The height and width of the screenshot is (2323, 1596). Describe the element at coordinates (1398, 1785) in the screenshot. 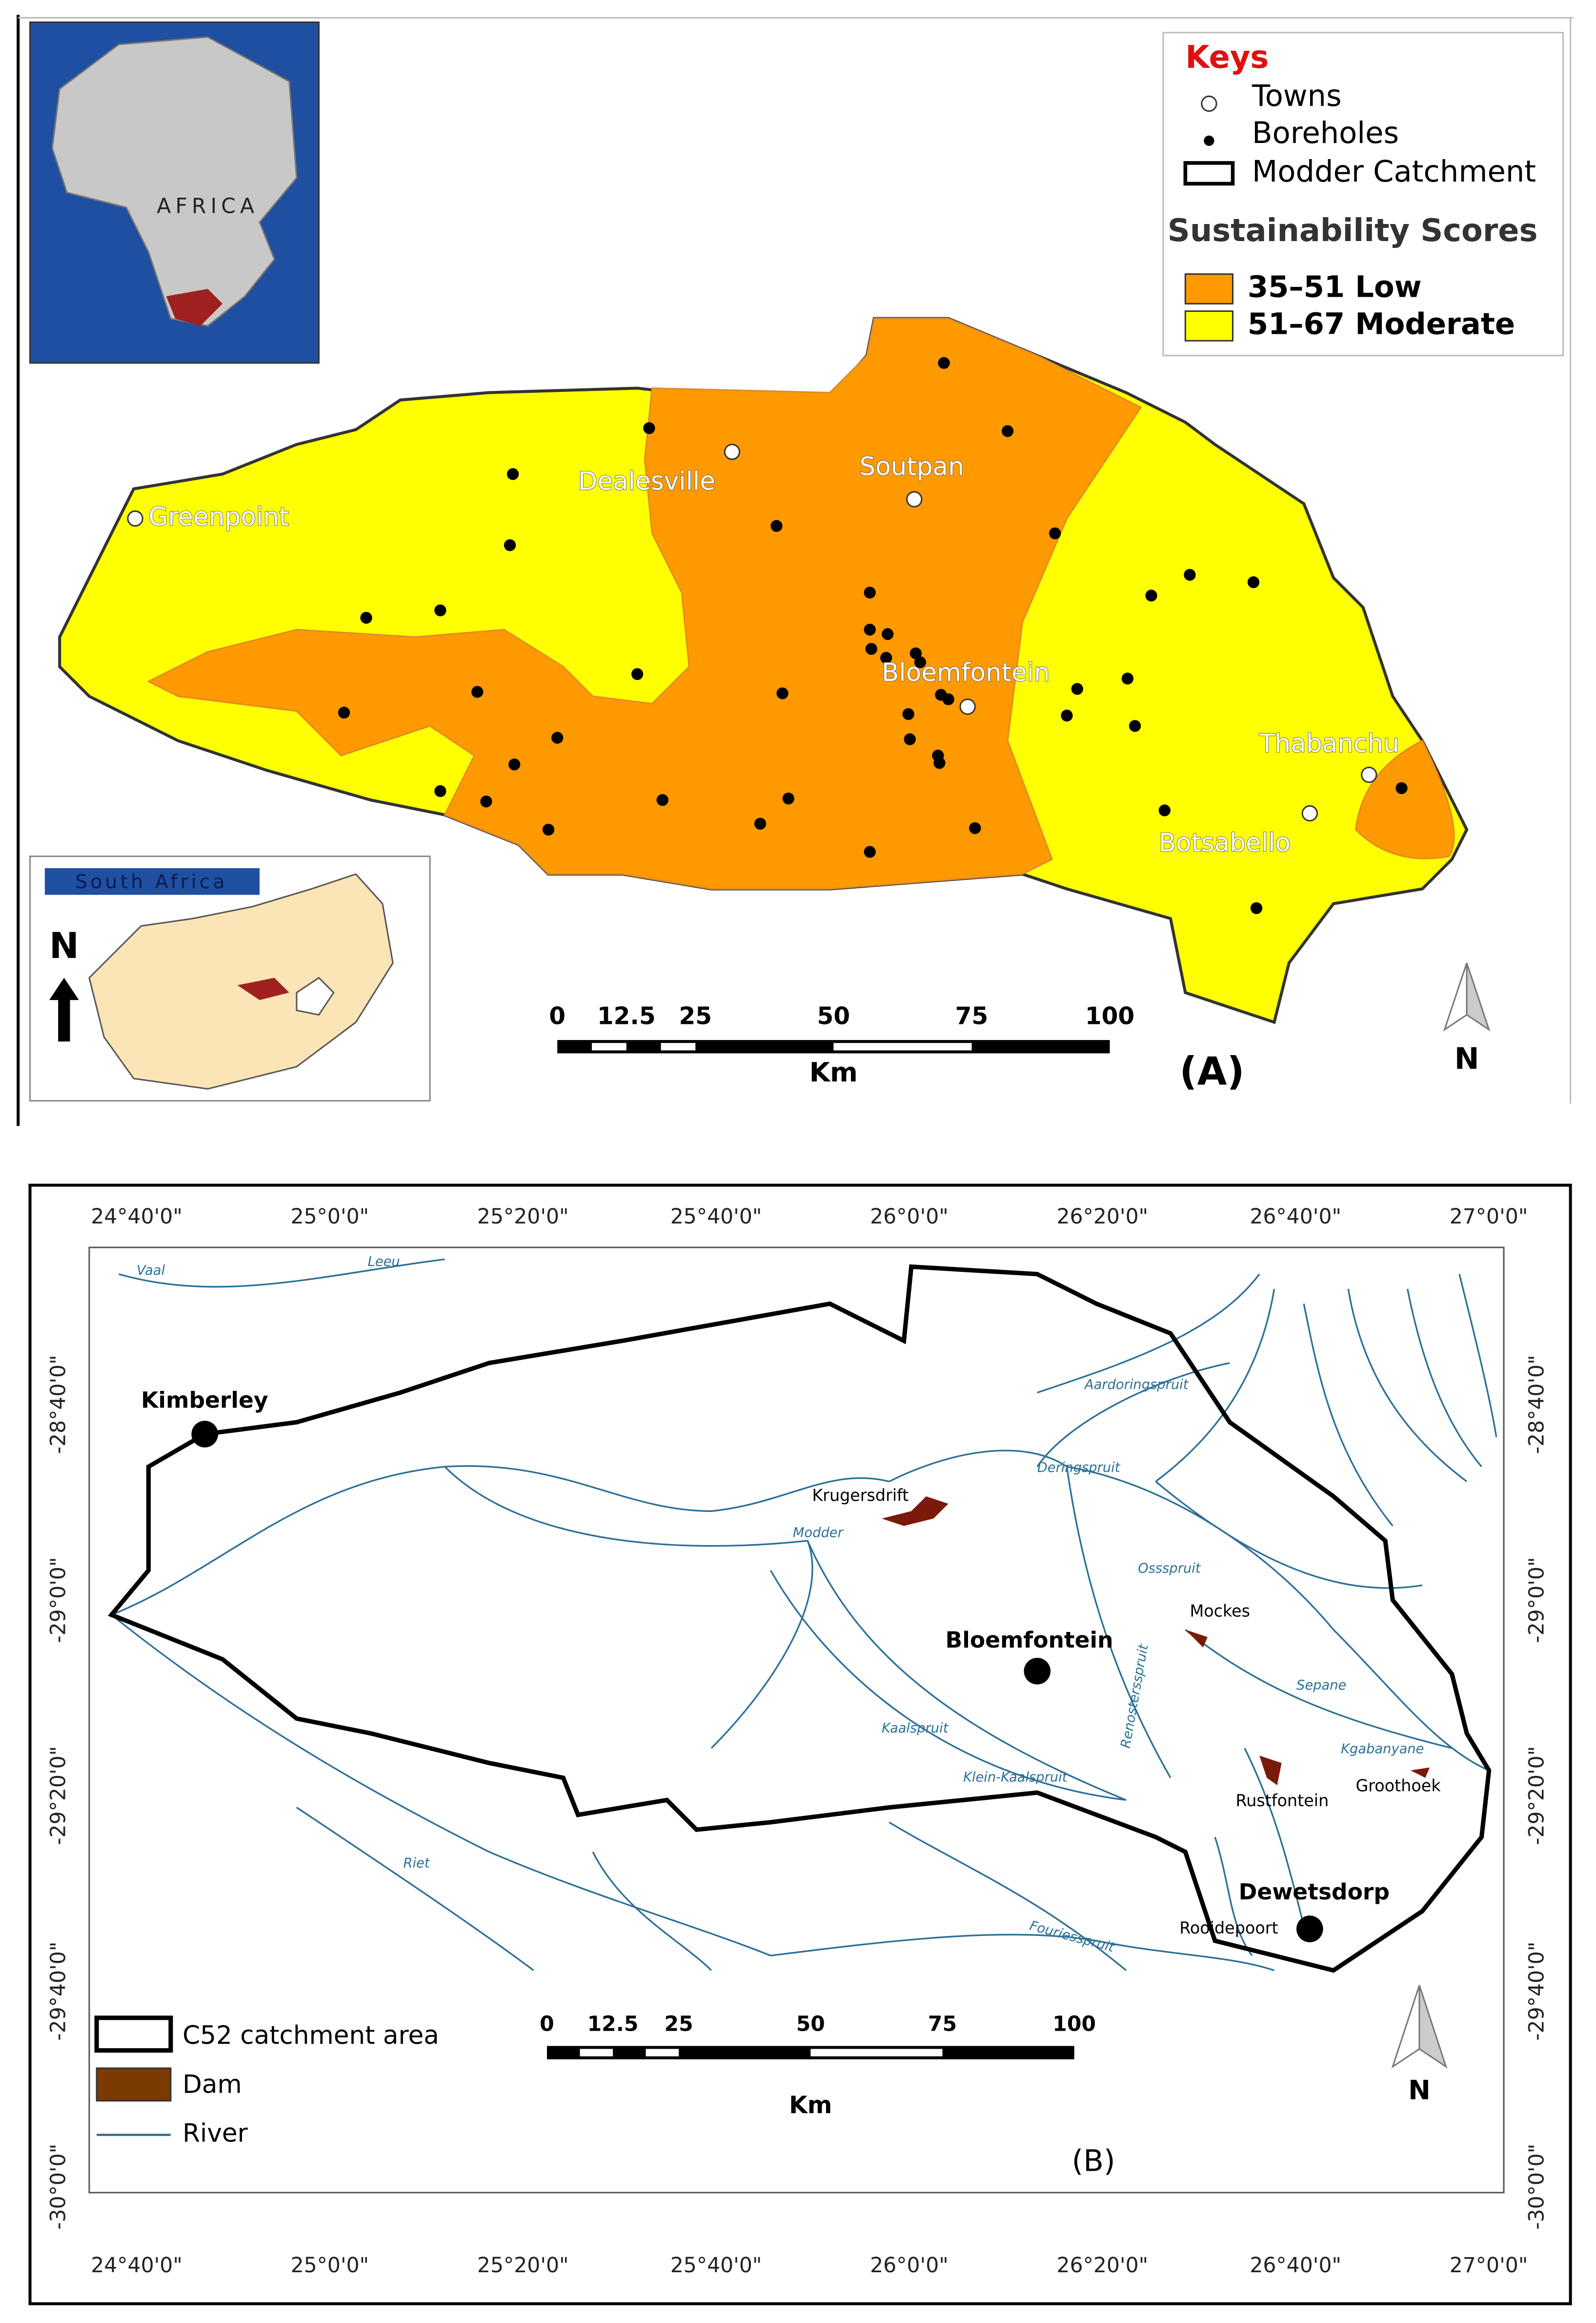

I see `dam-label: Groothoek` at that location.